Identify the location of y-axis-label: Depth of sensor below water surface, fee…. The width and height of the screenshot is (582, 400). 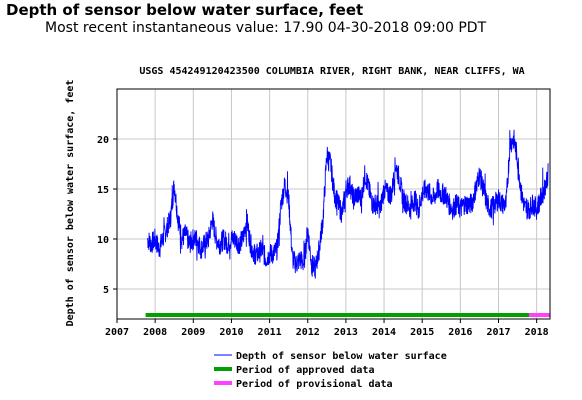
(70, 203).